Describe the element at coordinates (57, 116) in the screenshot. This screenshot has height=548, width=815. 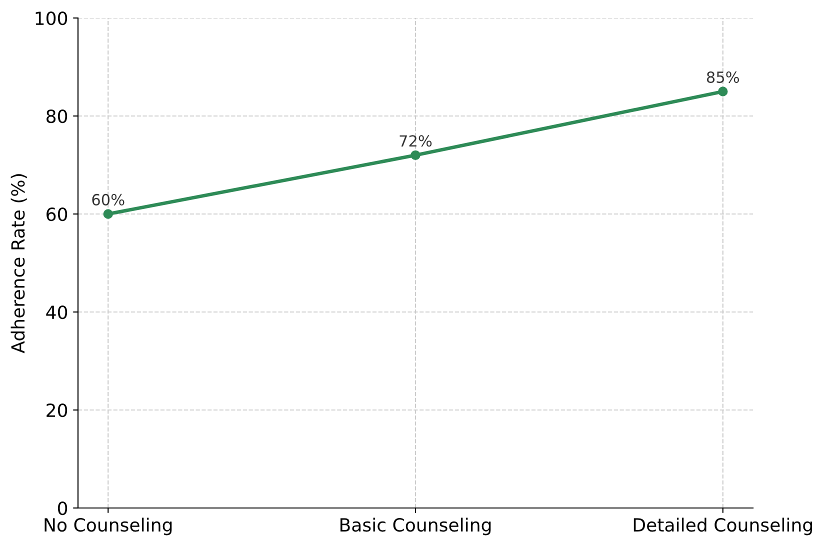
I see `y-tick-label: 80` at that location.